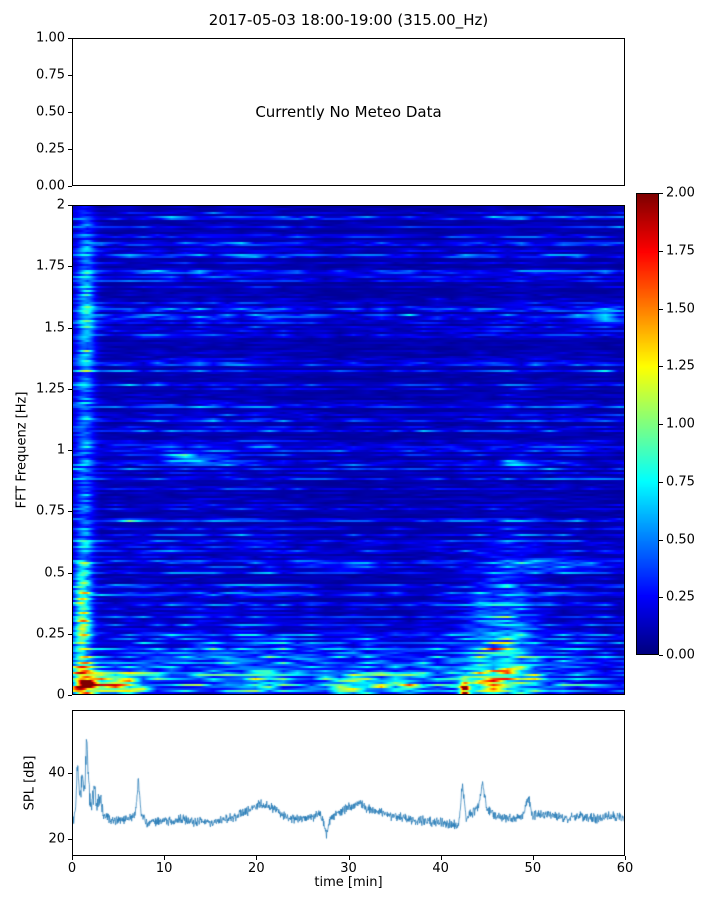  Describe the element at coordinates (60, 695) in the screenshot. I see `y-tick-label: 0` at that location.